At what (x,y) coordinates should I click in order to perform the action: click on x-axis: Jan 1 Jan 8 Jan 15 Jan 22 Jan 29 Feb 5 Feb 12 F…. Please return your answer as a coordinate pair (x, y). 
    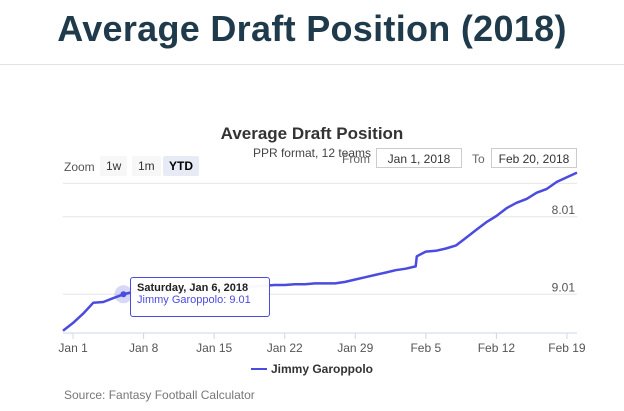
    Looking at the image, I should click on (322, 343).